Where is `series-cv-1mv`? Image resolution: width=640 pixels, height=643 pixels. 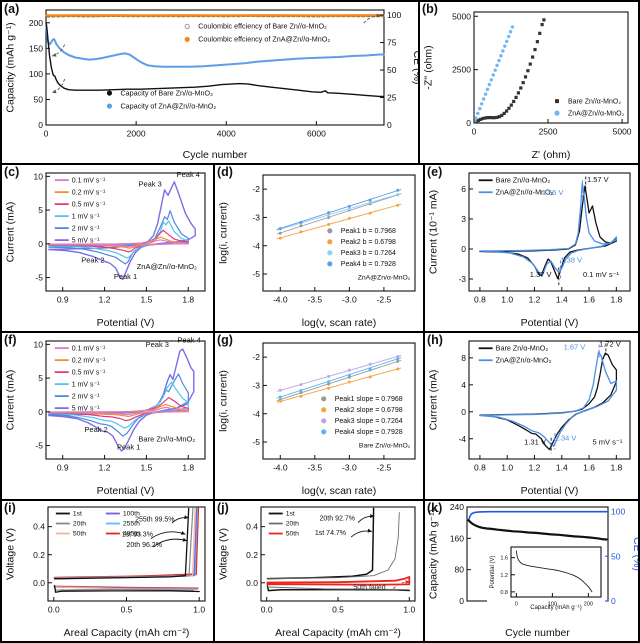 series-cv-1mv is located at coordinates (118, 405).